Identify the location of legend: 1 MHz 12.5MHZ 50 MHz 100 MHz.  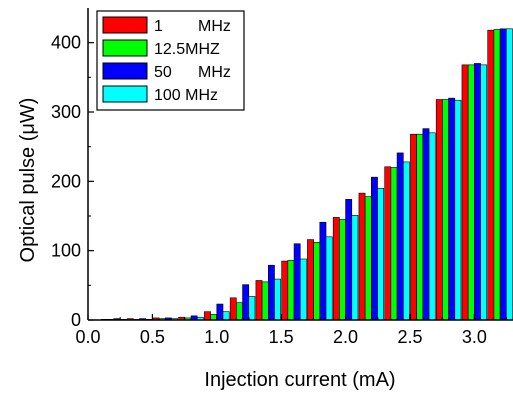
(170, 60).